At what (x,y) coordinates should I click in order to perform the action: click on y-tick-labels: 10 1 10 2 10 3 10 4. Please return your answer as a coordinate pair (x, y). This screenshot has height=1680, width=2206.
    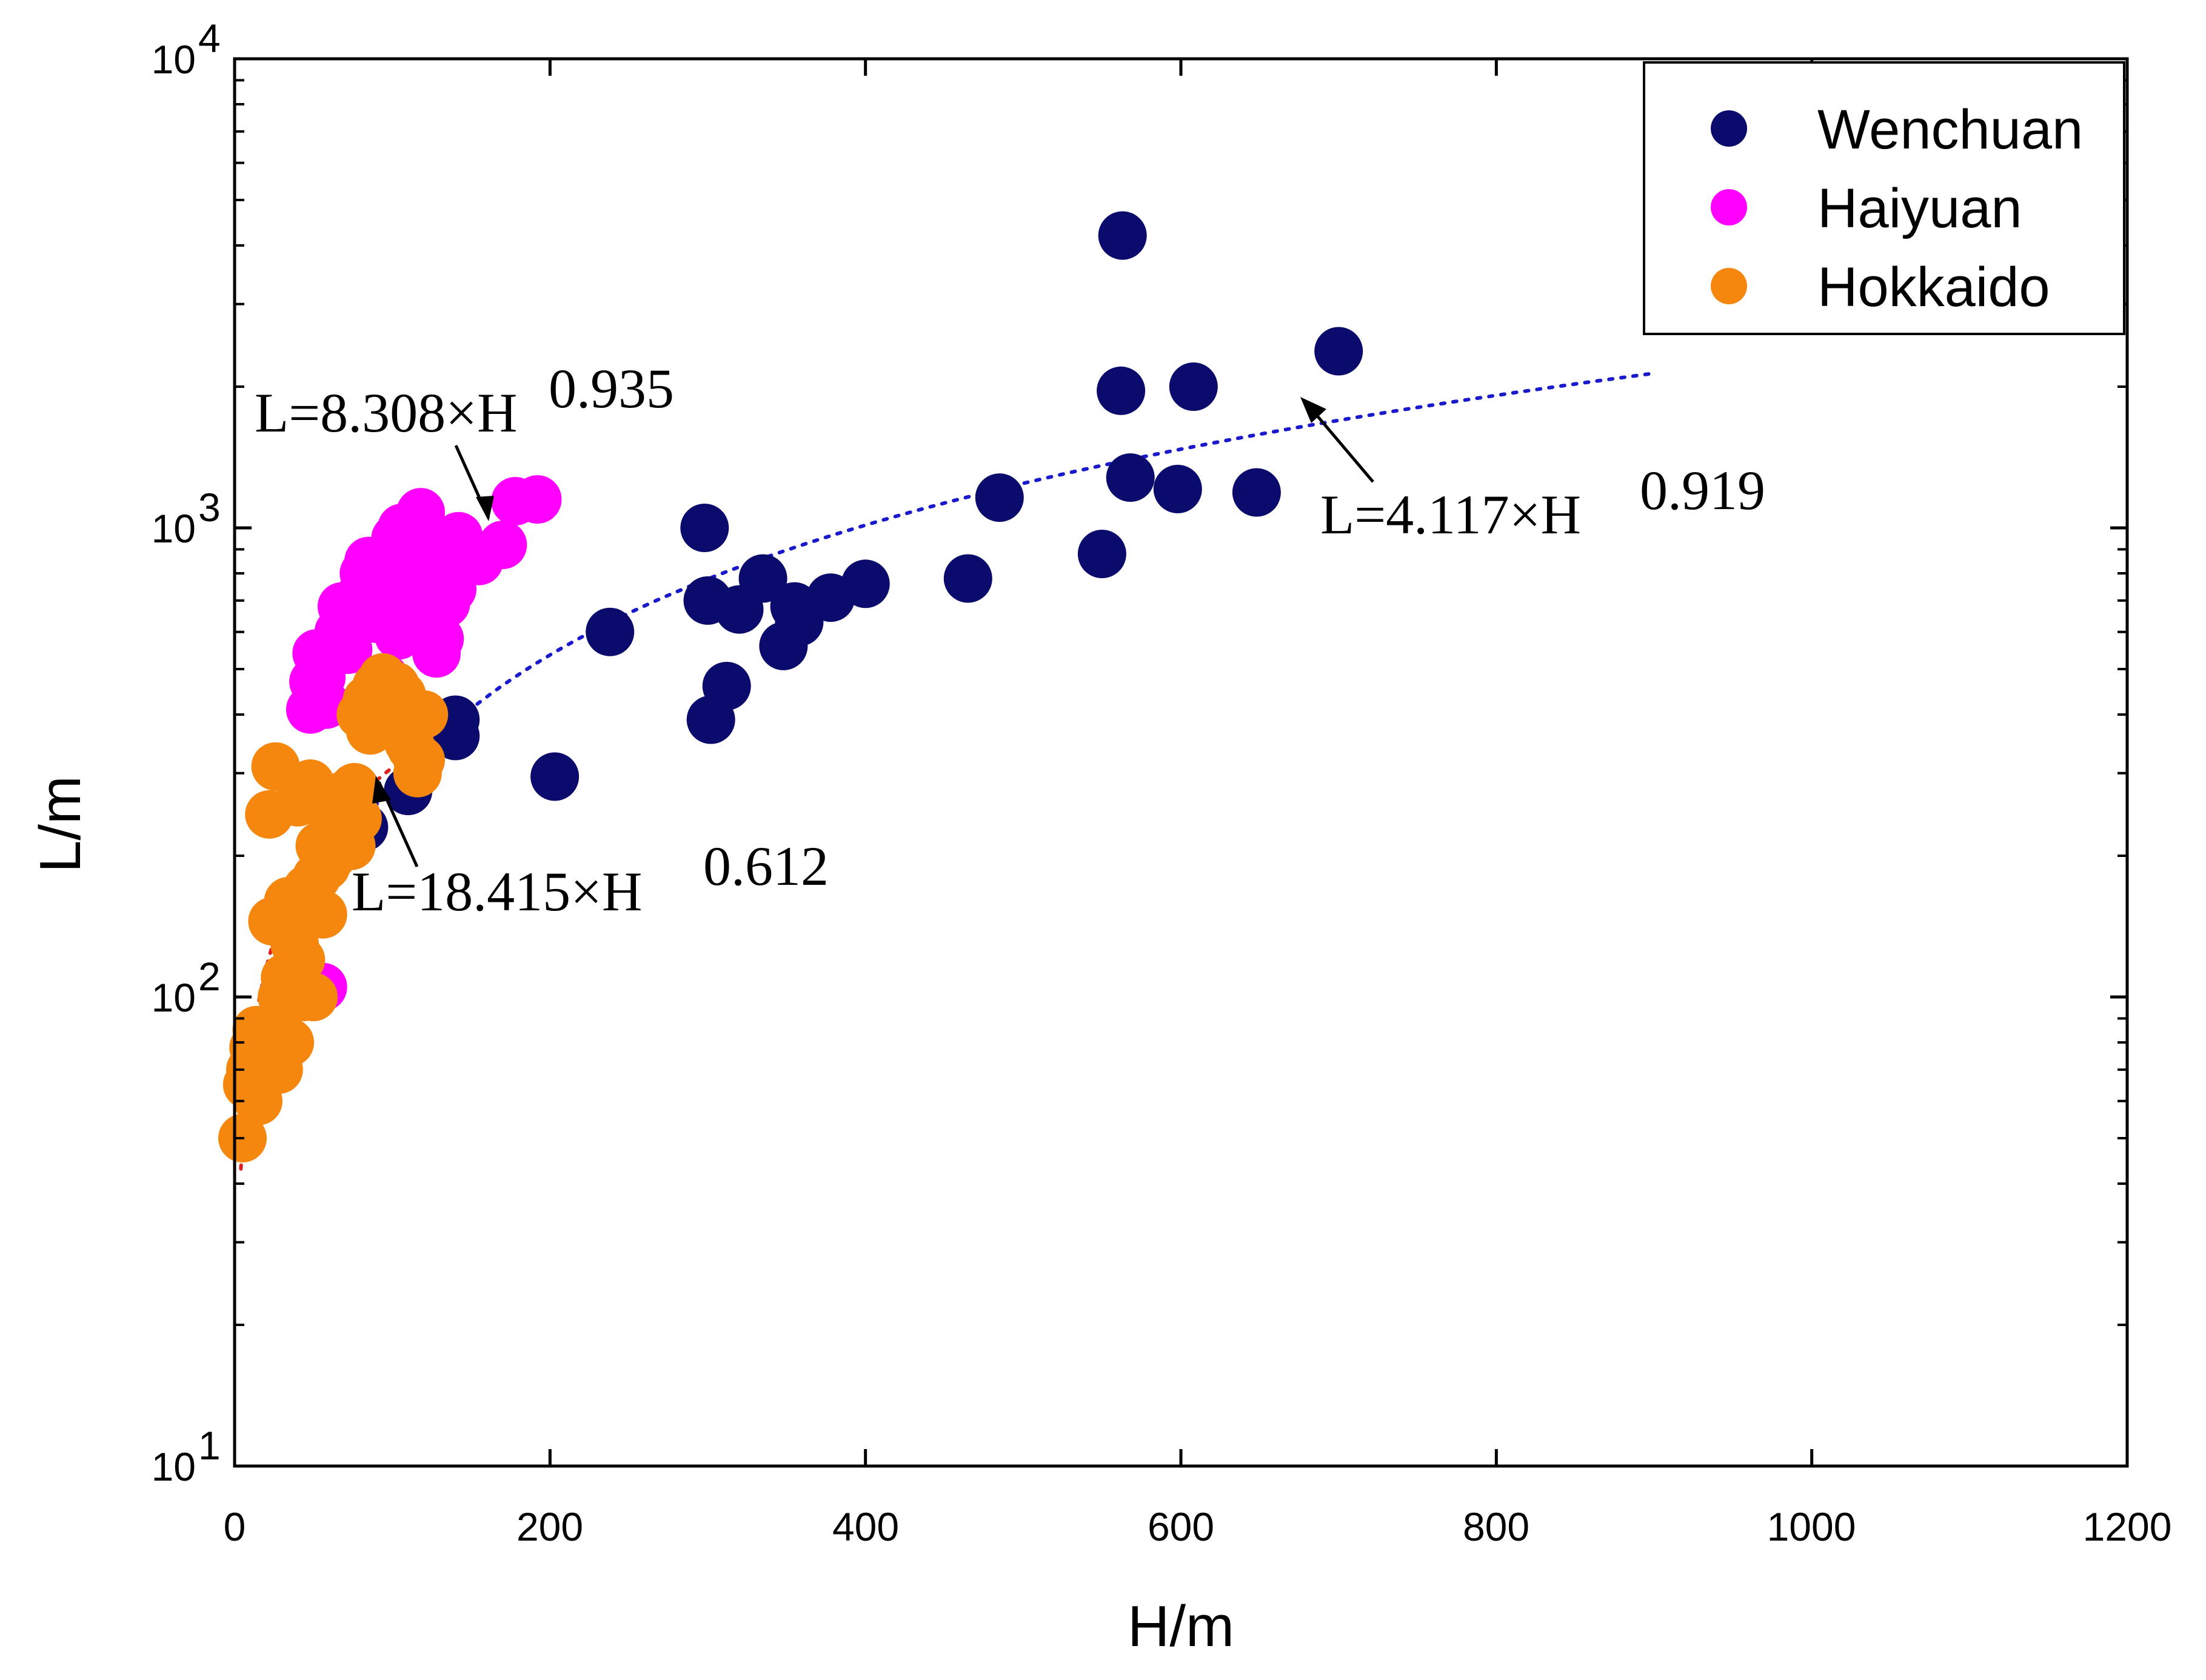
    Looking at the image, I should click on (187, 752).